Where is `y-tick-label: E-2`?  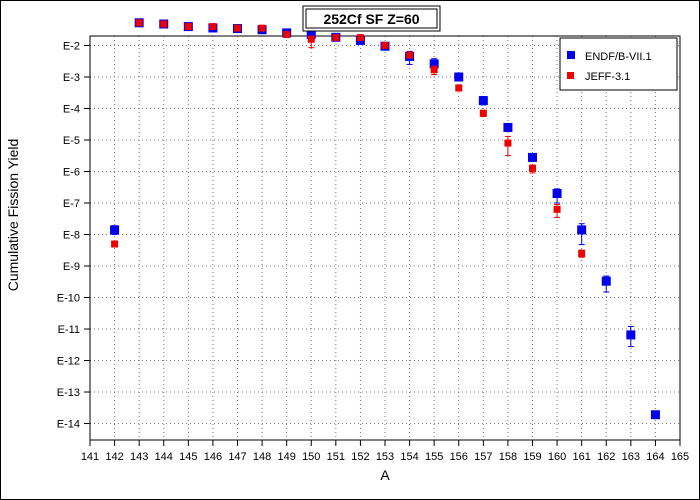
y-tick-label: E-2 is located at coordinates (71, 46).